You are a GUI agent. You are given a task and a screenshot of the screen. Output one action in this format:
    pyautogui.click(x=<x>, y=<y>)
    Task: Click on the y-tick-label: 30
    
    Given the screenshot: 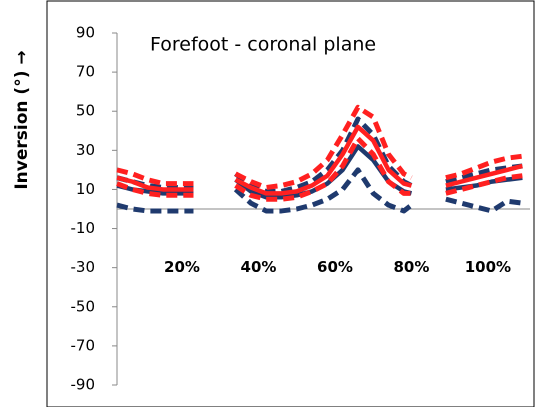 What is the action you would take?
    pyautogui.click(x=85, y=150)
    